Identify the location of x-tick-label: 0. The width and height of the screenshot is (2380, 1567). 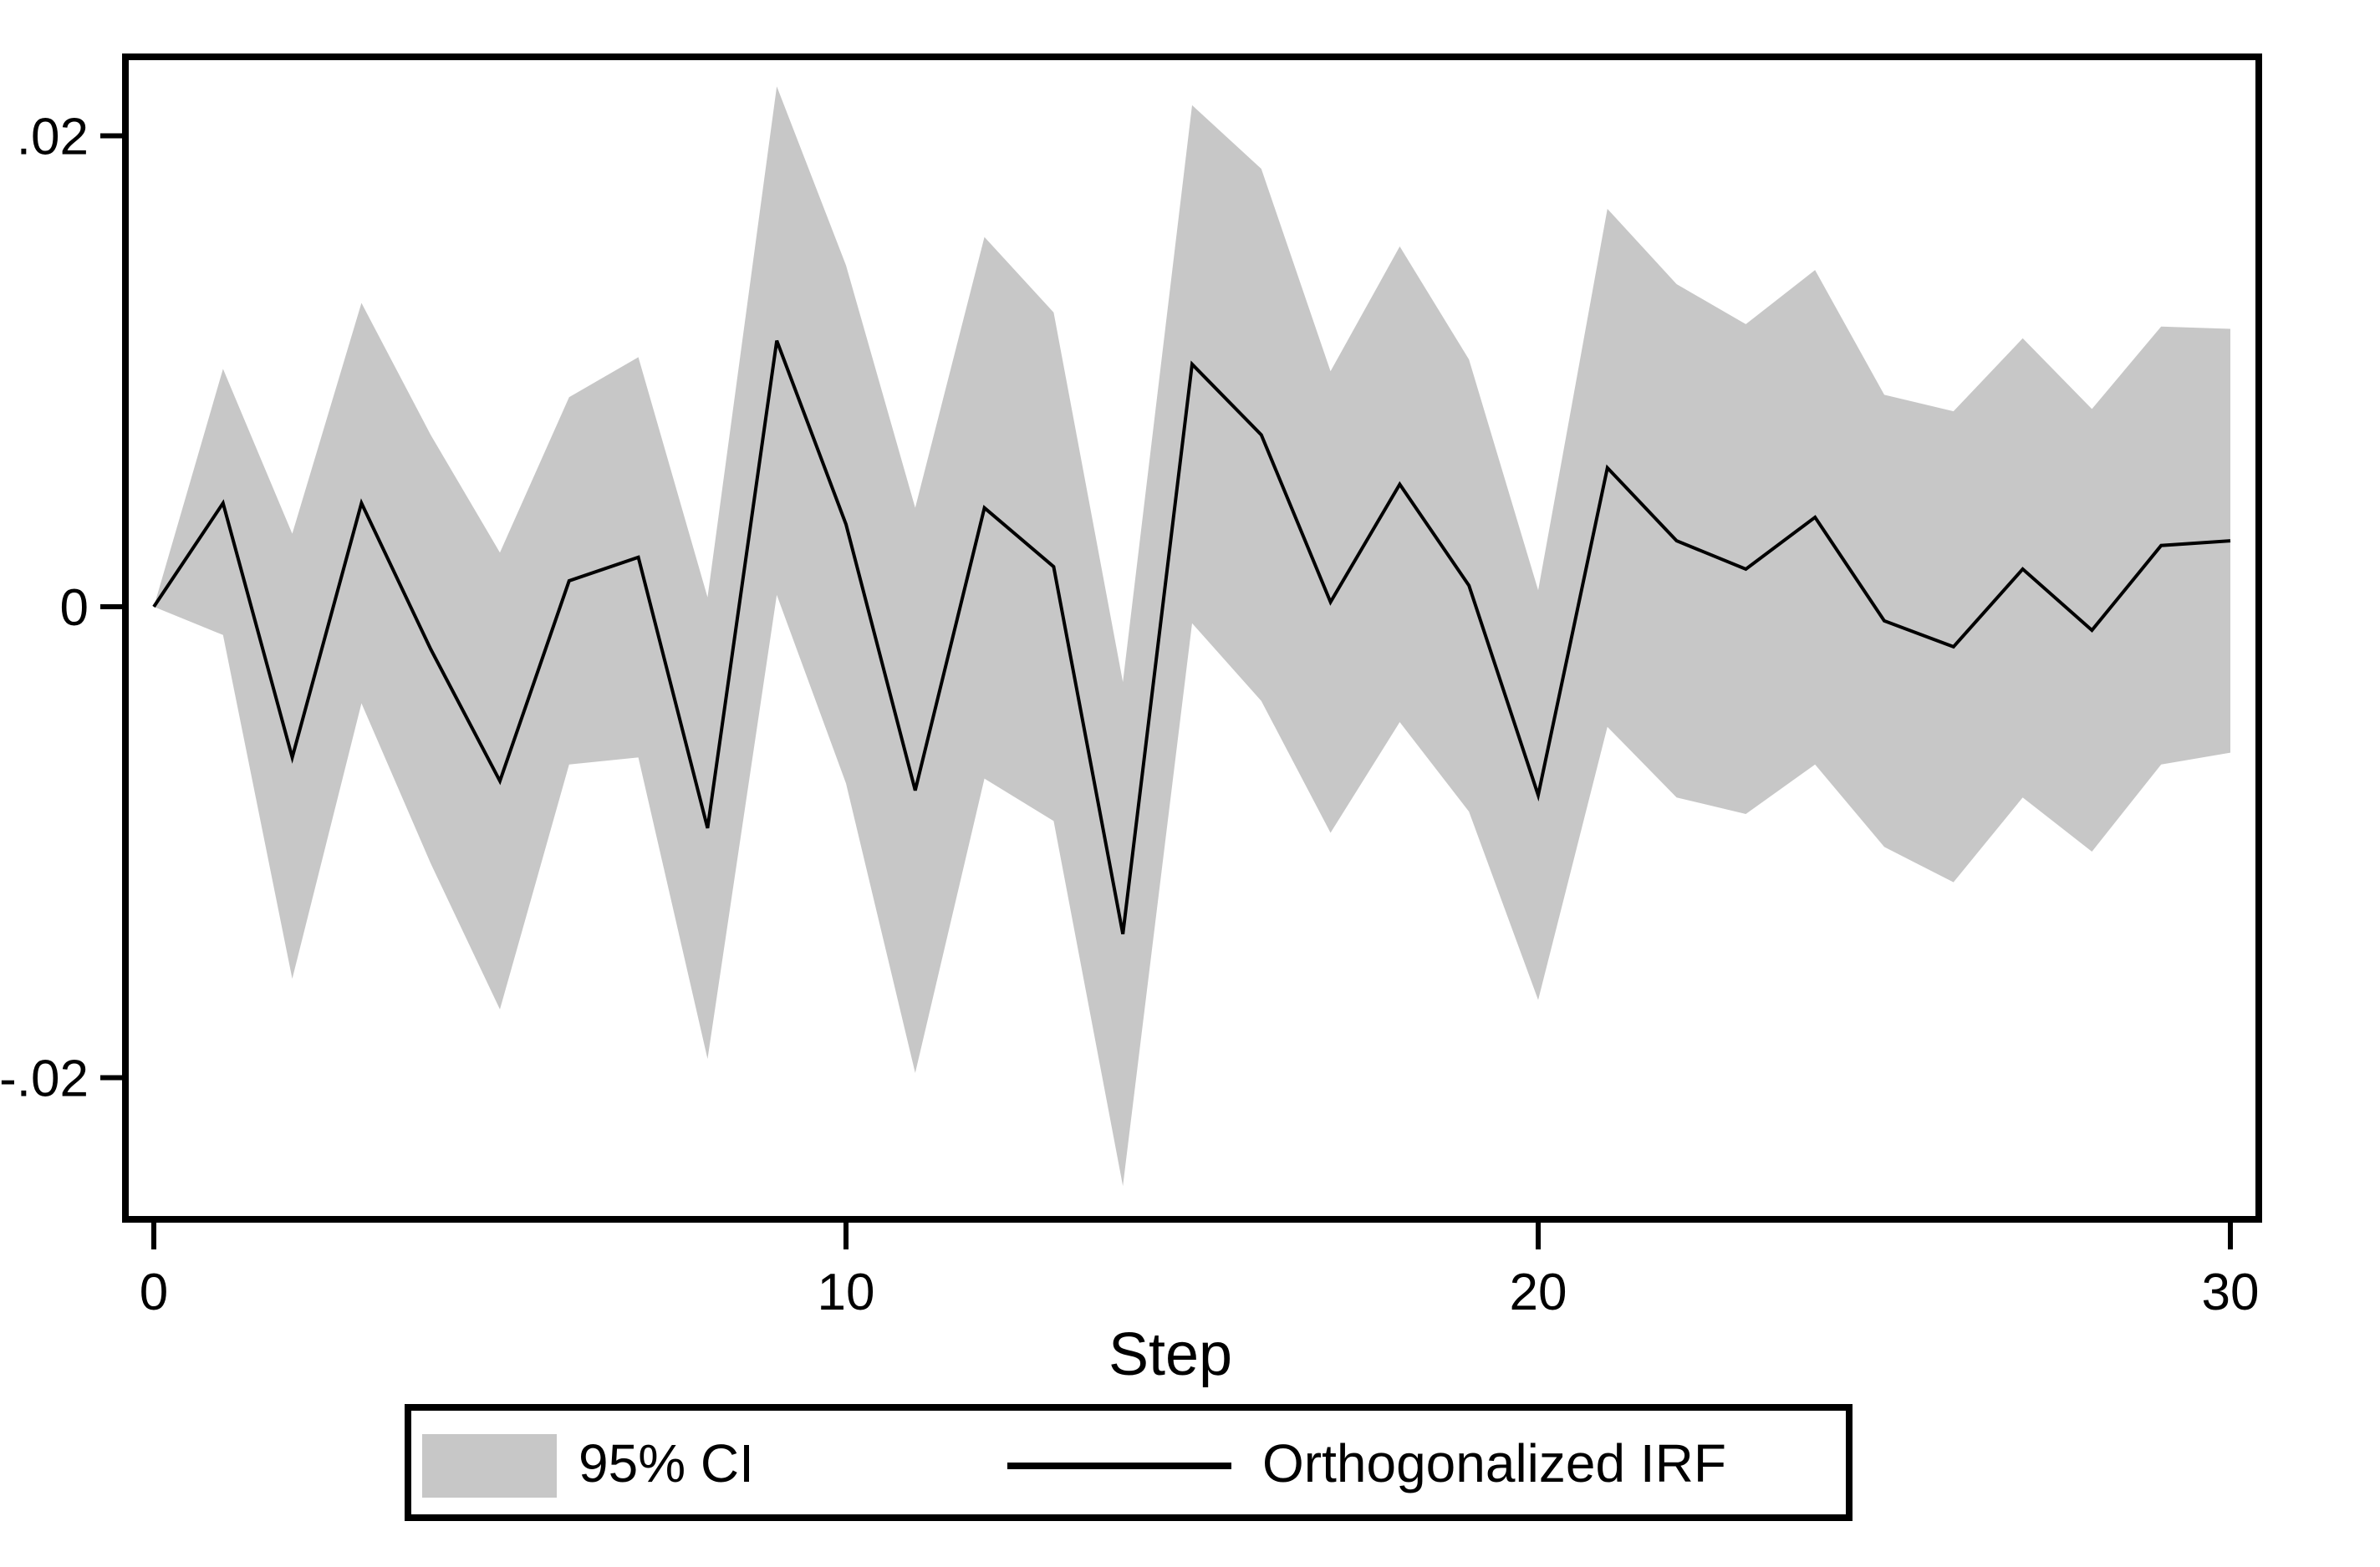
(154, 1293).